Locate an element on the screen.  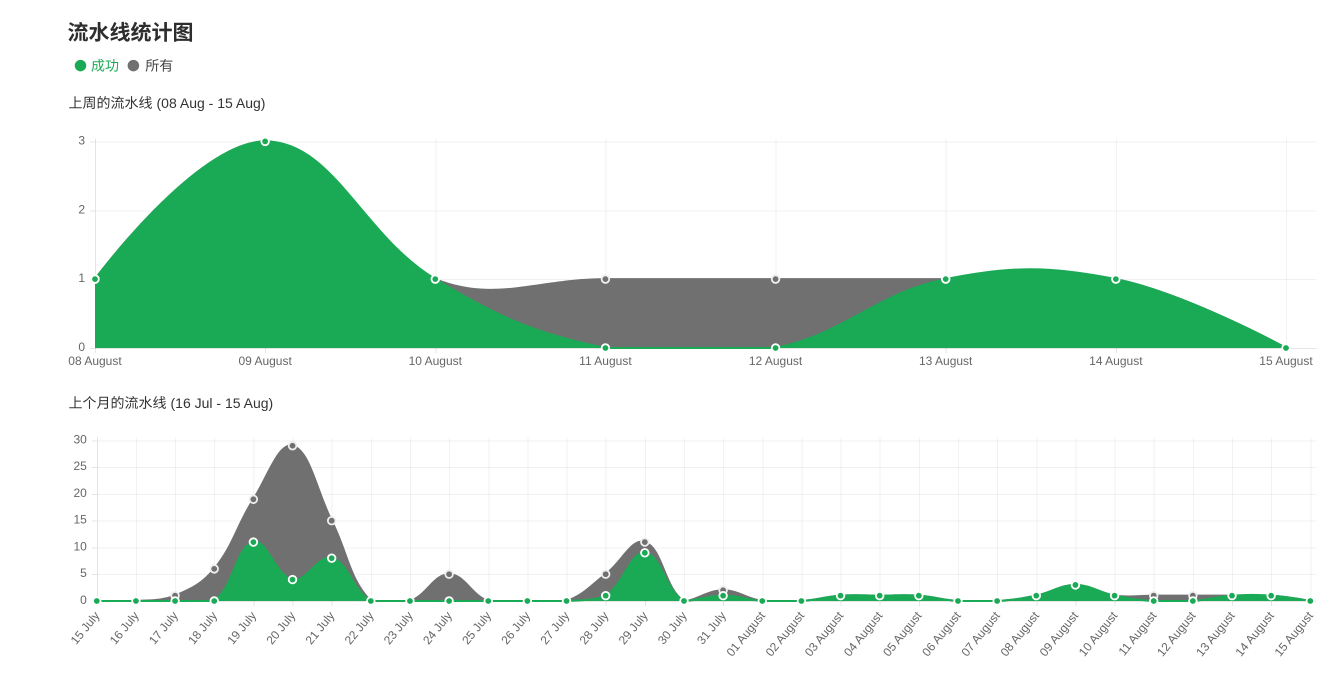
svg-text: 25 is located at coordinates (80, 466).